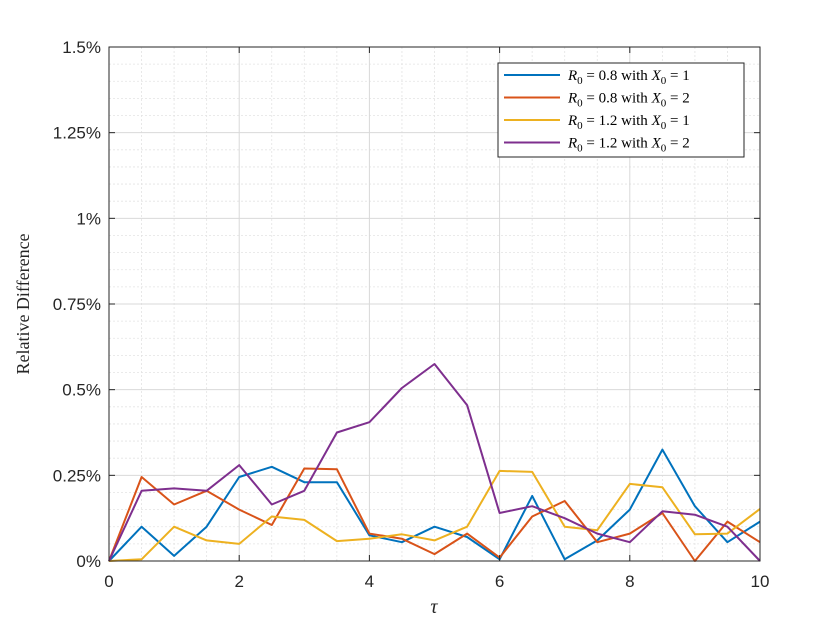 The height and width of the screenshot is (630, 840). Describe the element at coordinates (81, 390) in the screenshot. I see `y-tick-label: 0.5%` at that location.